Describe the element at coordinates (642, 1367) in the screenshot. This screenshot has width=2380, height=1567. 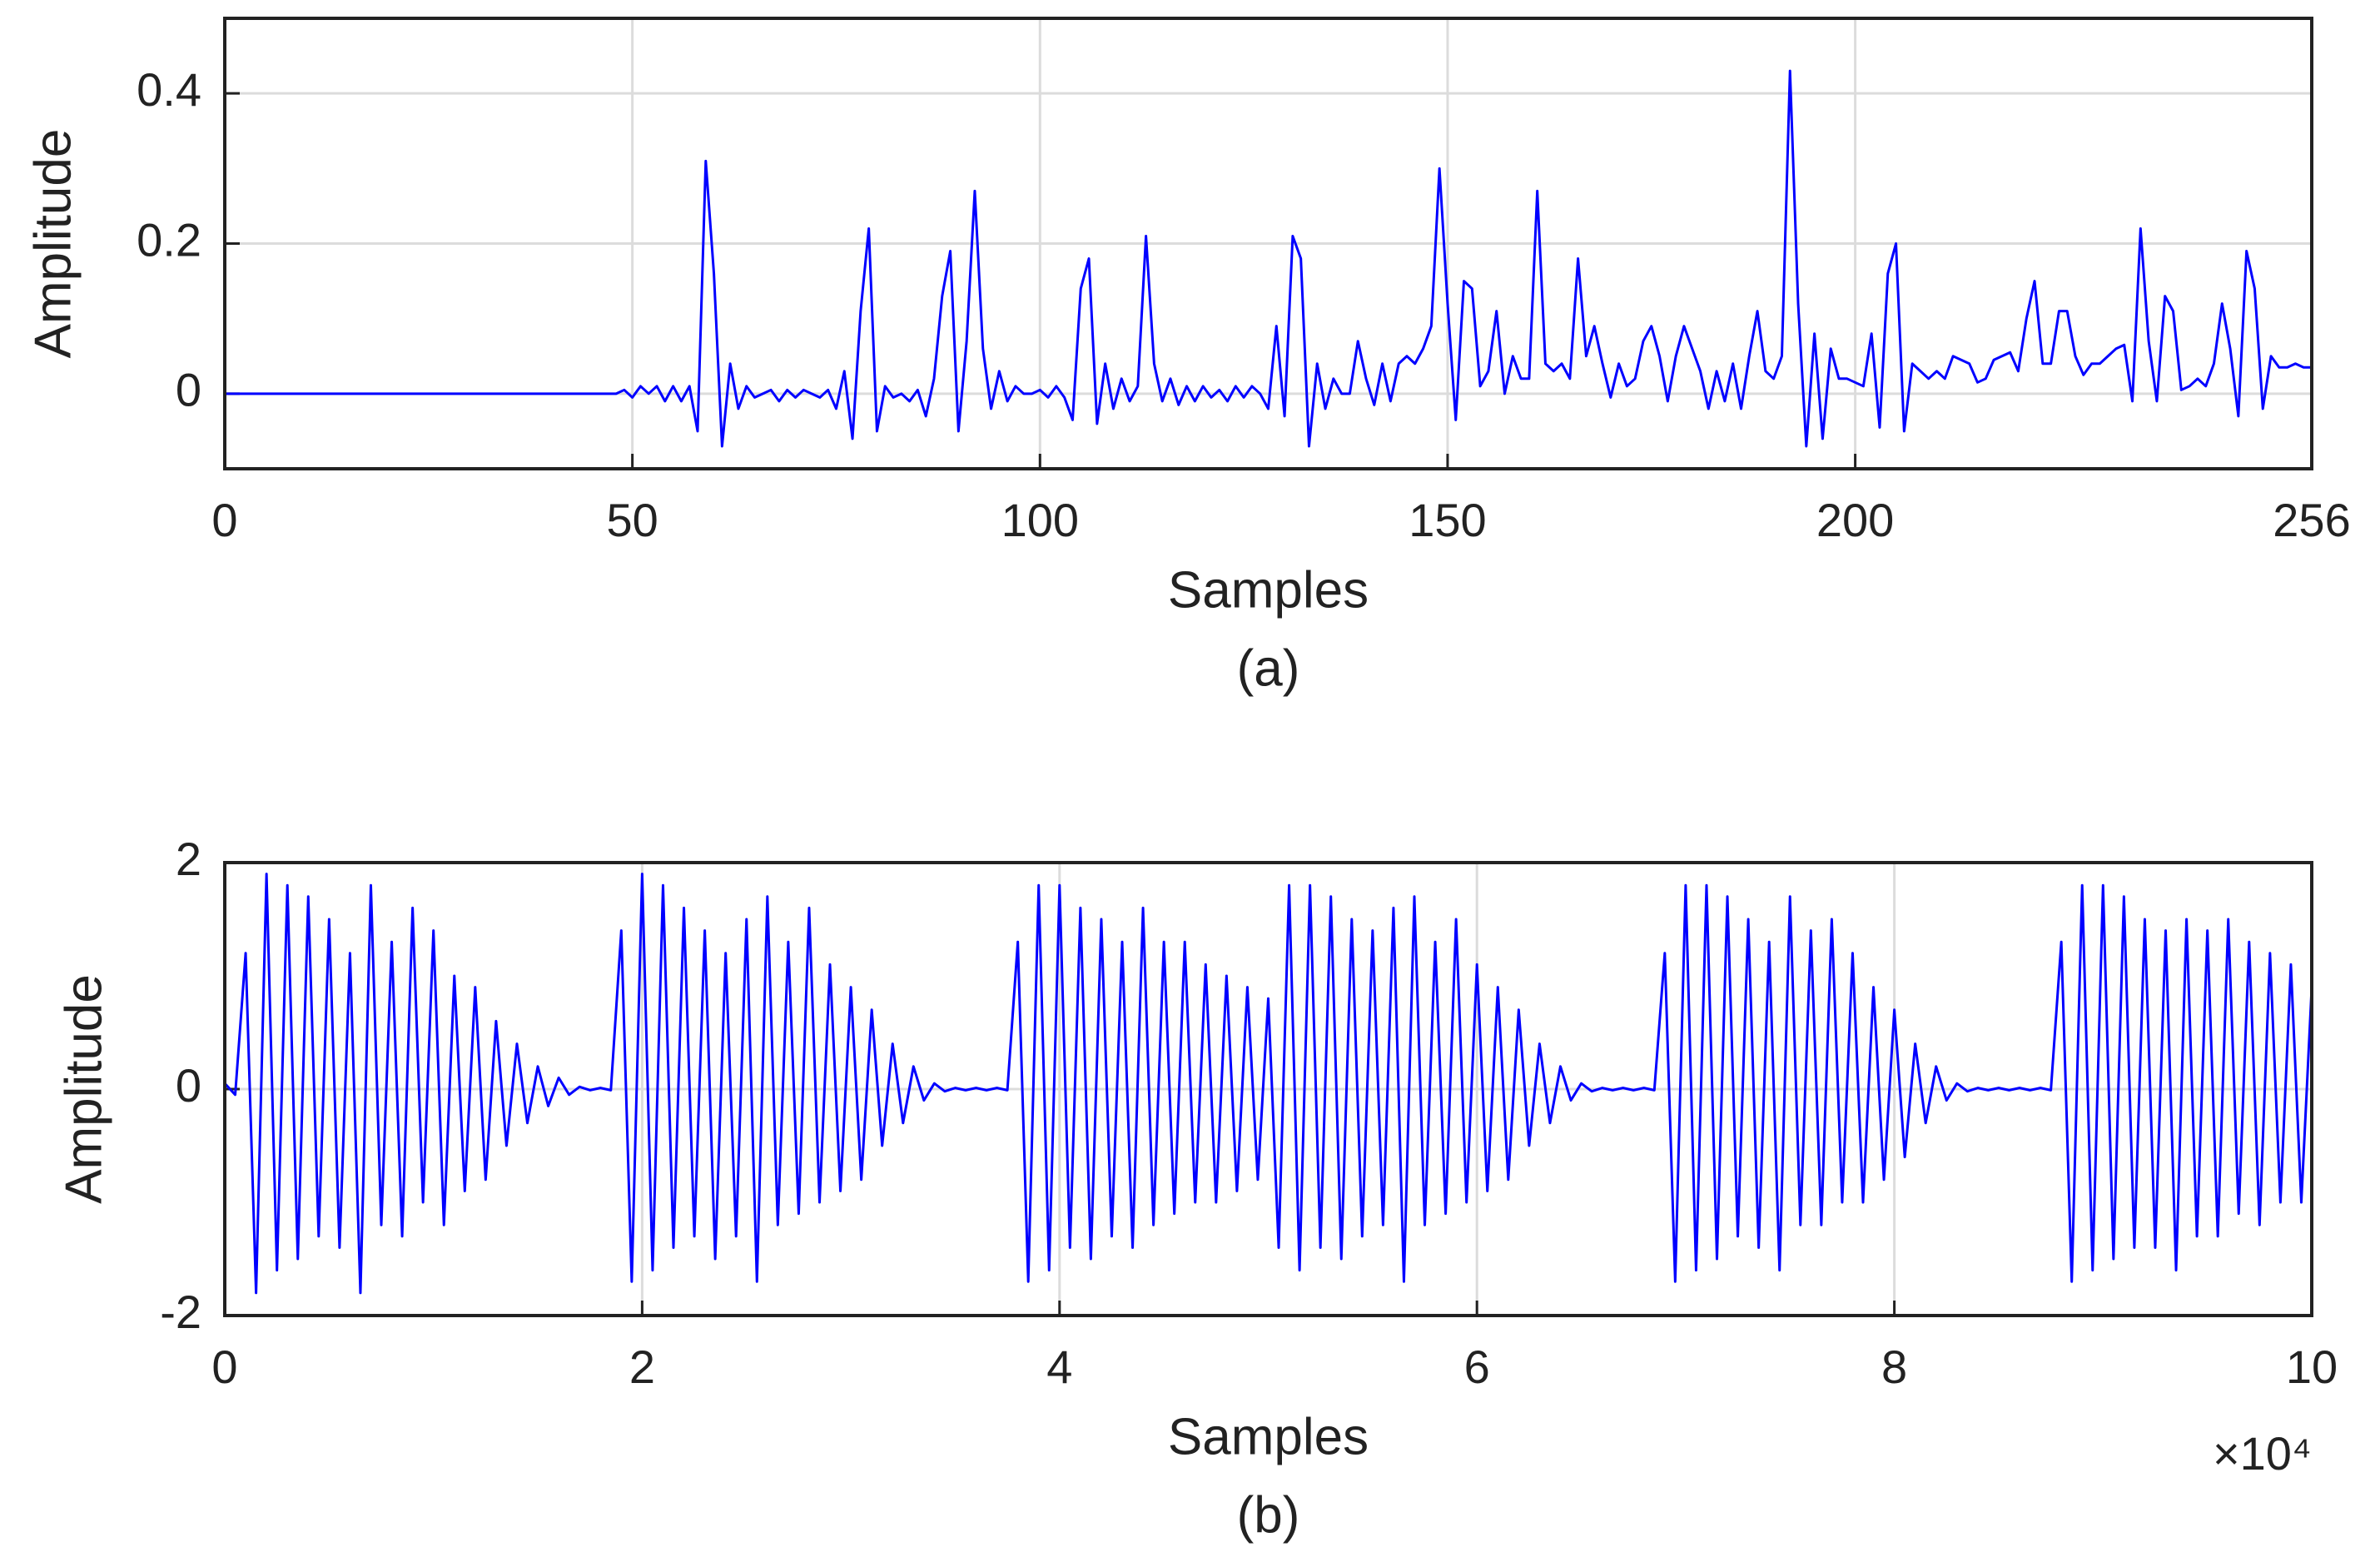
I see `x-tick-label: 2` at that location.